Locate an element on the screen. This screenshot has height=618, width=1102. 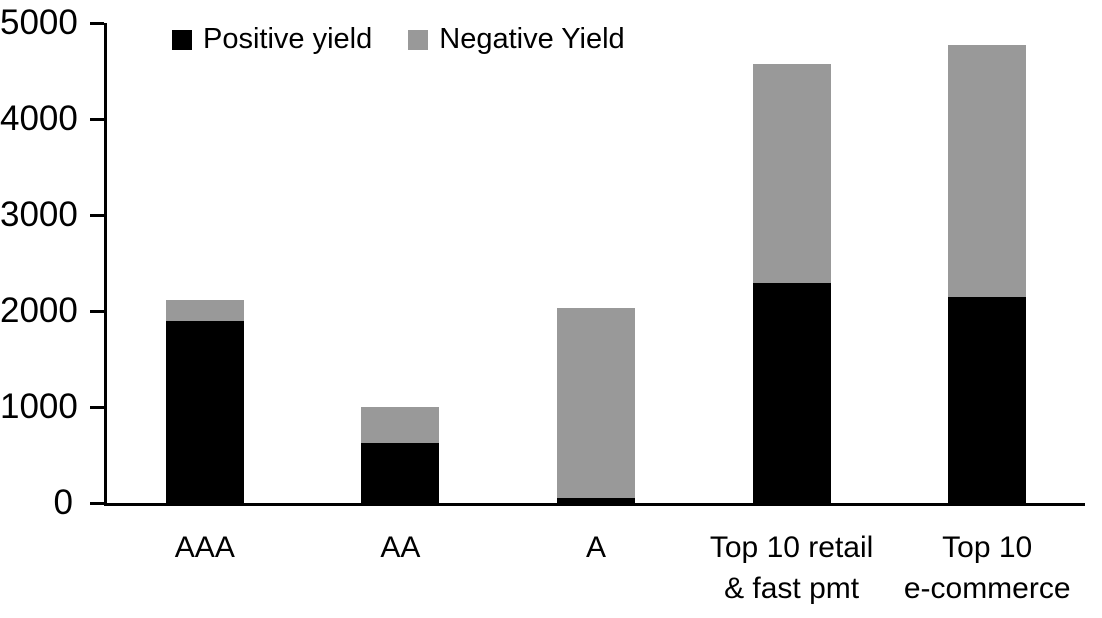
legend-item-positive-yield: Positive yield is located at coordinates (272, 39).